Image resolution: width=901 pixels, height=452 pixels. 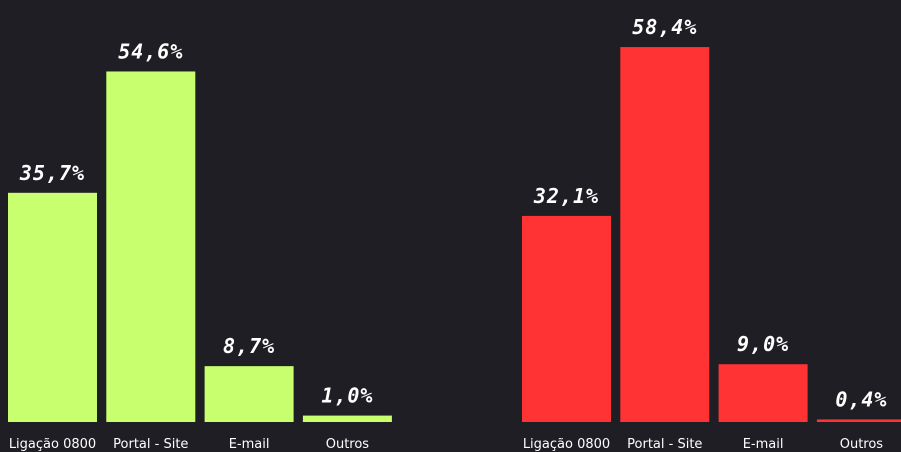 I want to click on value-label: 58,4%, so click(x=664, y=27).